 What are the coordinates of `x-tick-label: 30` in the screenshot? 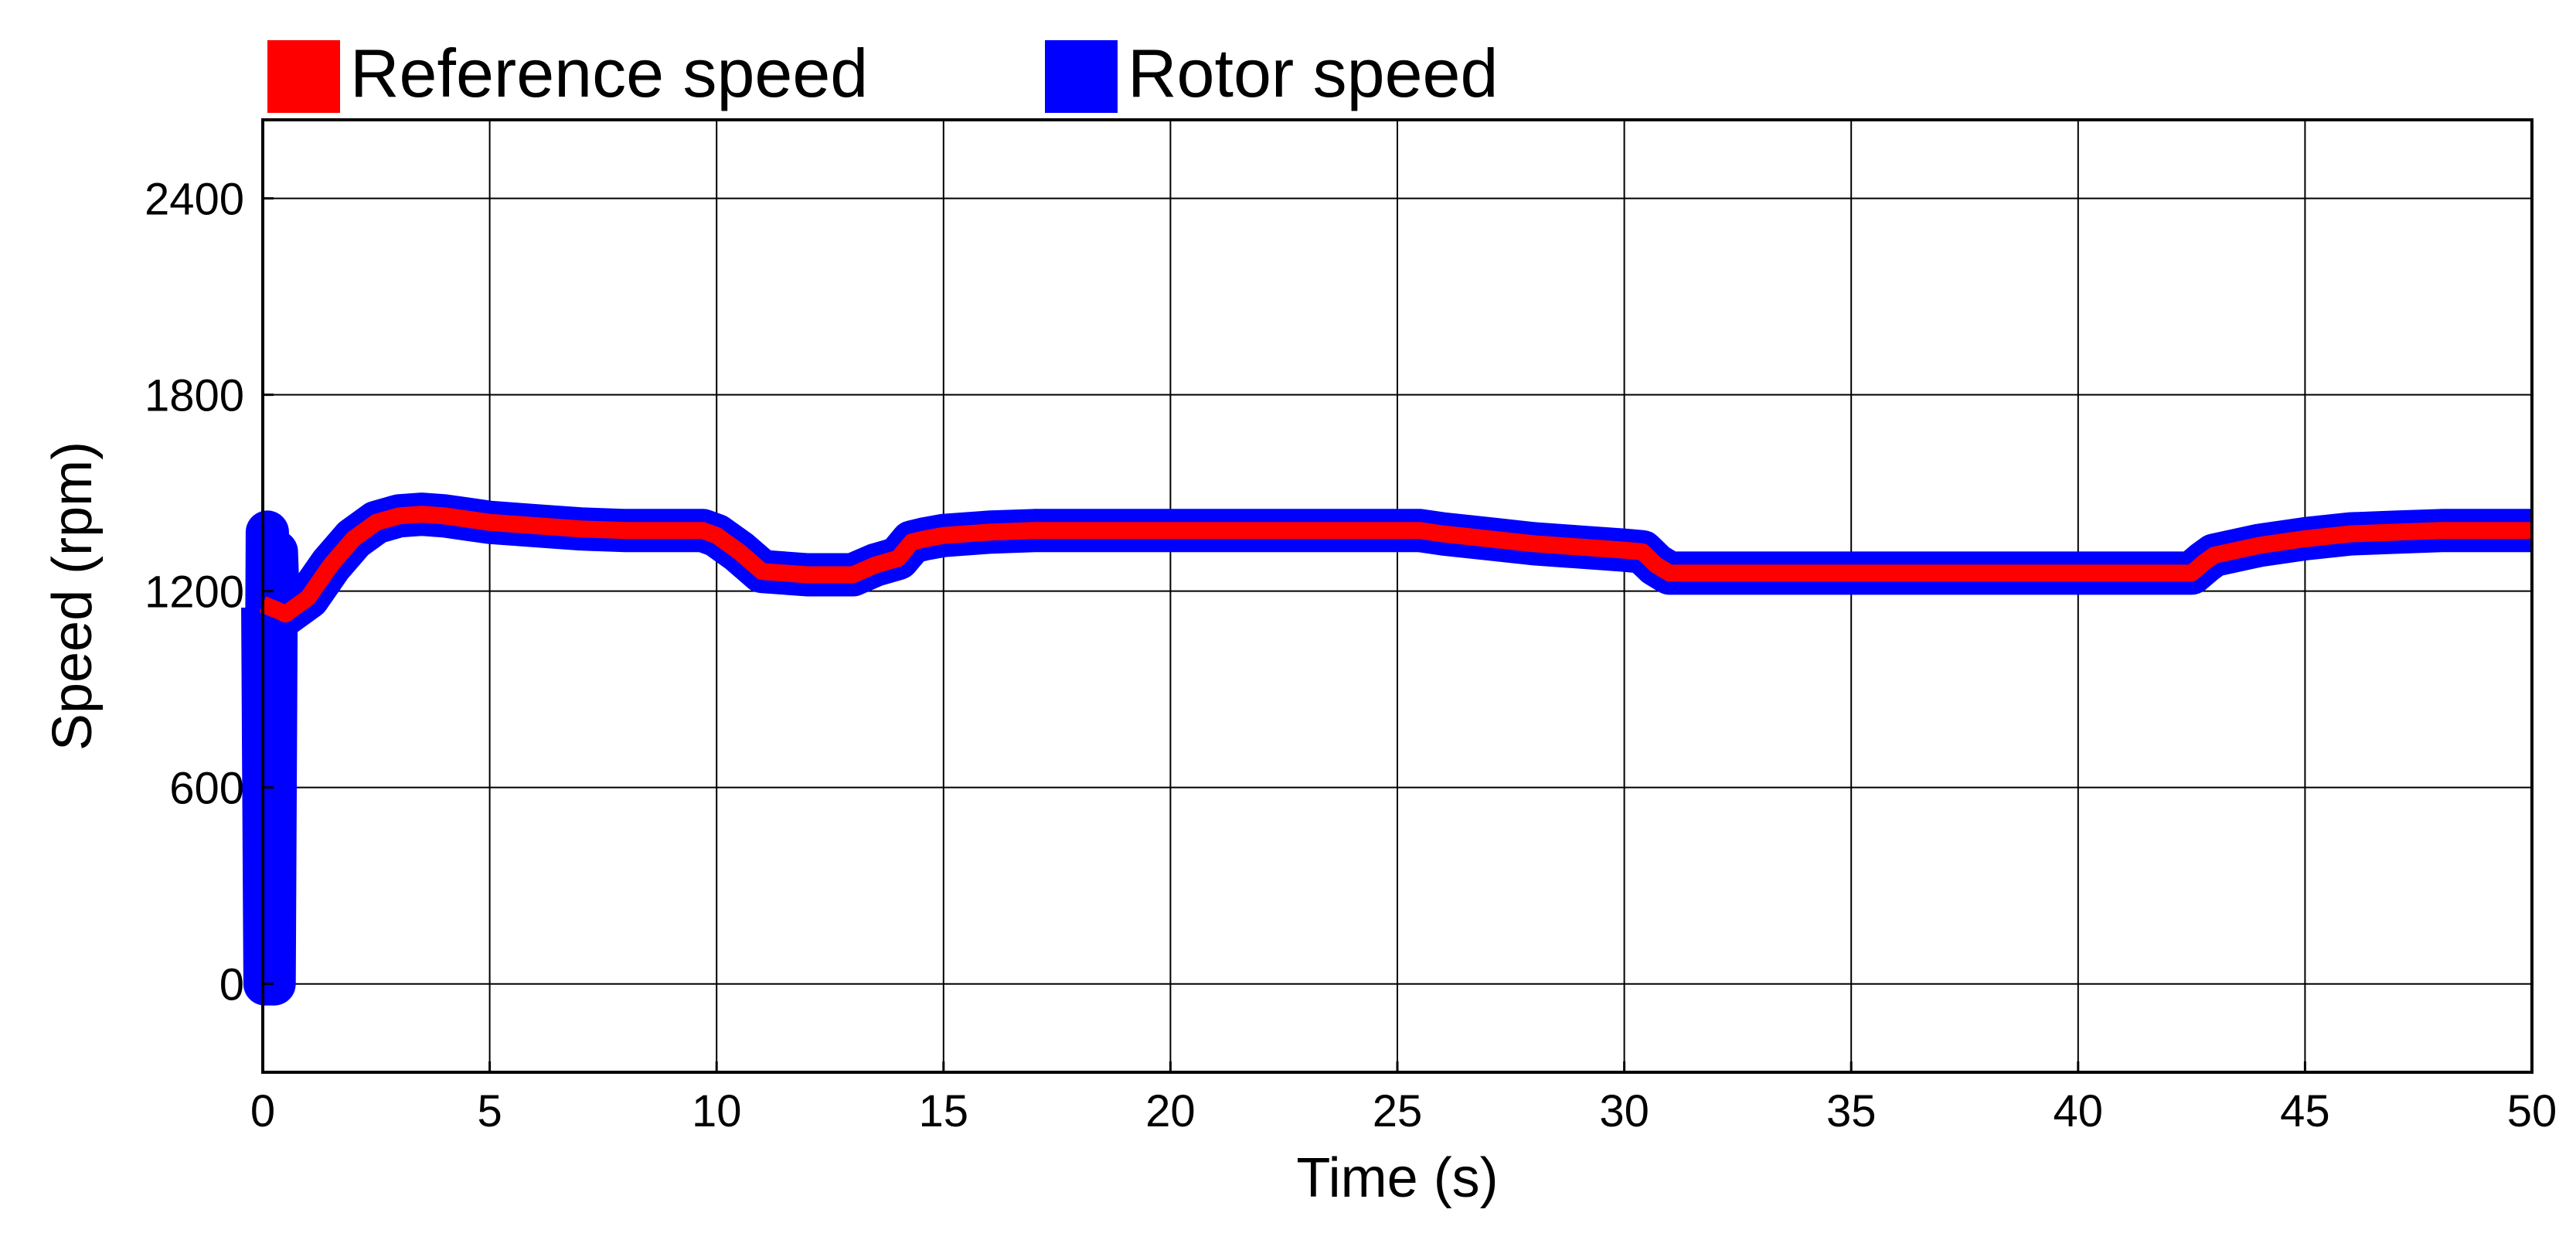 It's located at (1624, 1111).